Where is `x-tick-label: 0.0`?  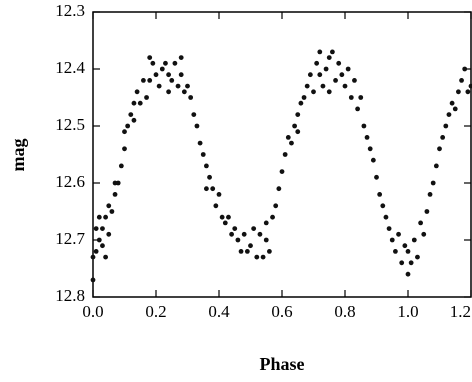
x-tick-label: 0.0 is located at coordinates (92, 311).